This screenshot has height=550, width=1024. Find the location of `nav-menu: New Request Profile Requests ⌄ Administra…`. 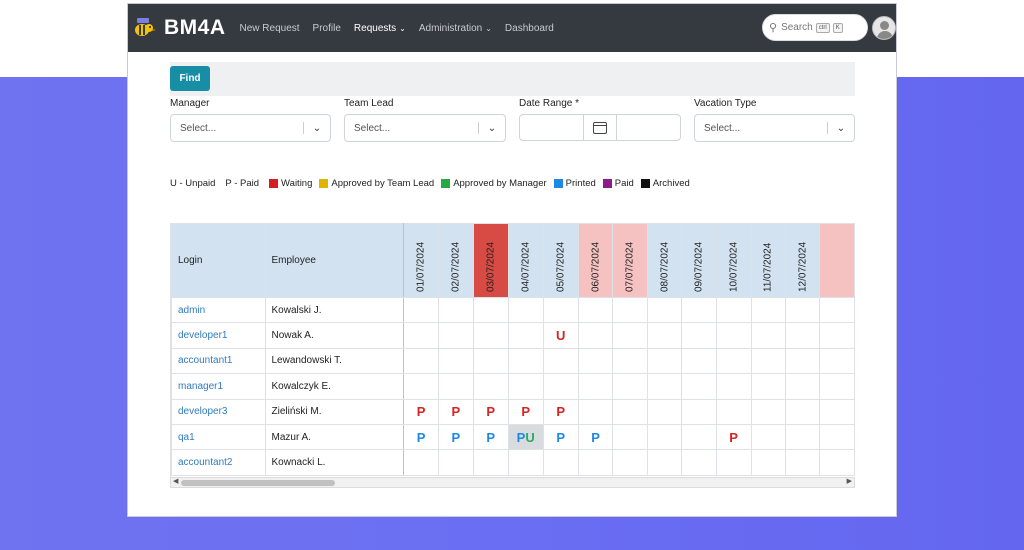

nav-menu: New Request Profile Requests ⌄ Administra… is located at coordinates (403, 28).